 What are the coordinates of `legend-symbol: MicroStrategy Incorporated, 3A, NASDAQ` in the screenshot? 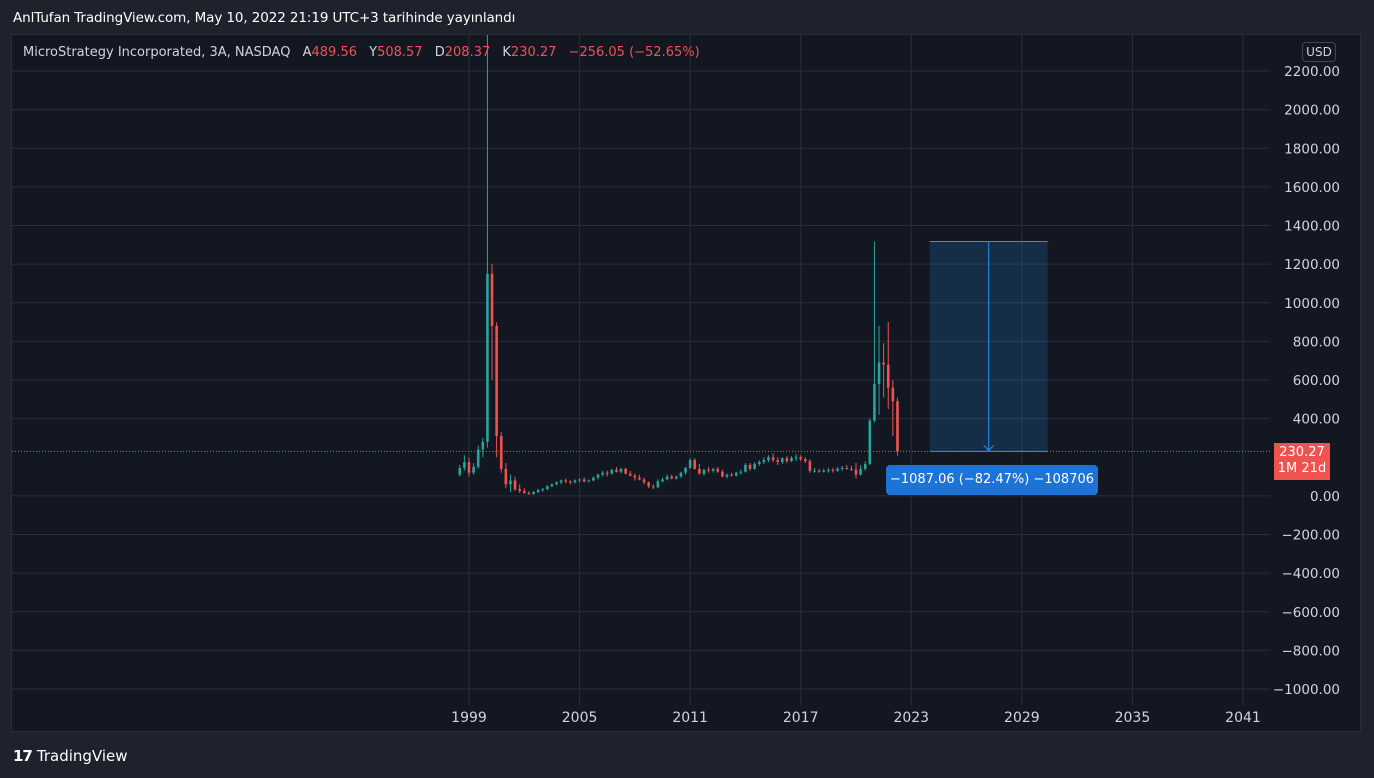 It's located at (157, 52).